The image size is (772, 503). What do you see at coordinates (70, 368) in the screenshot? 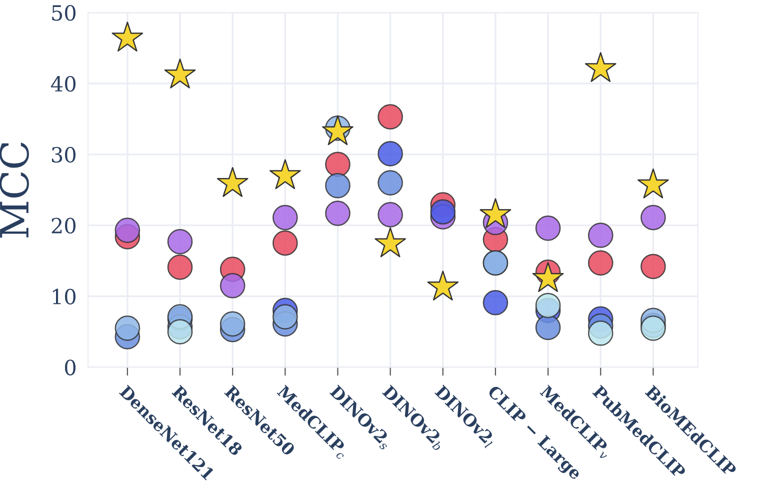
I see `y-tick-label: 0` at bounding box center [70, 368].